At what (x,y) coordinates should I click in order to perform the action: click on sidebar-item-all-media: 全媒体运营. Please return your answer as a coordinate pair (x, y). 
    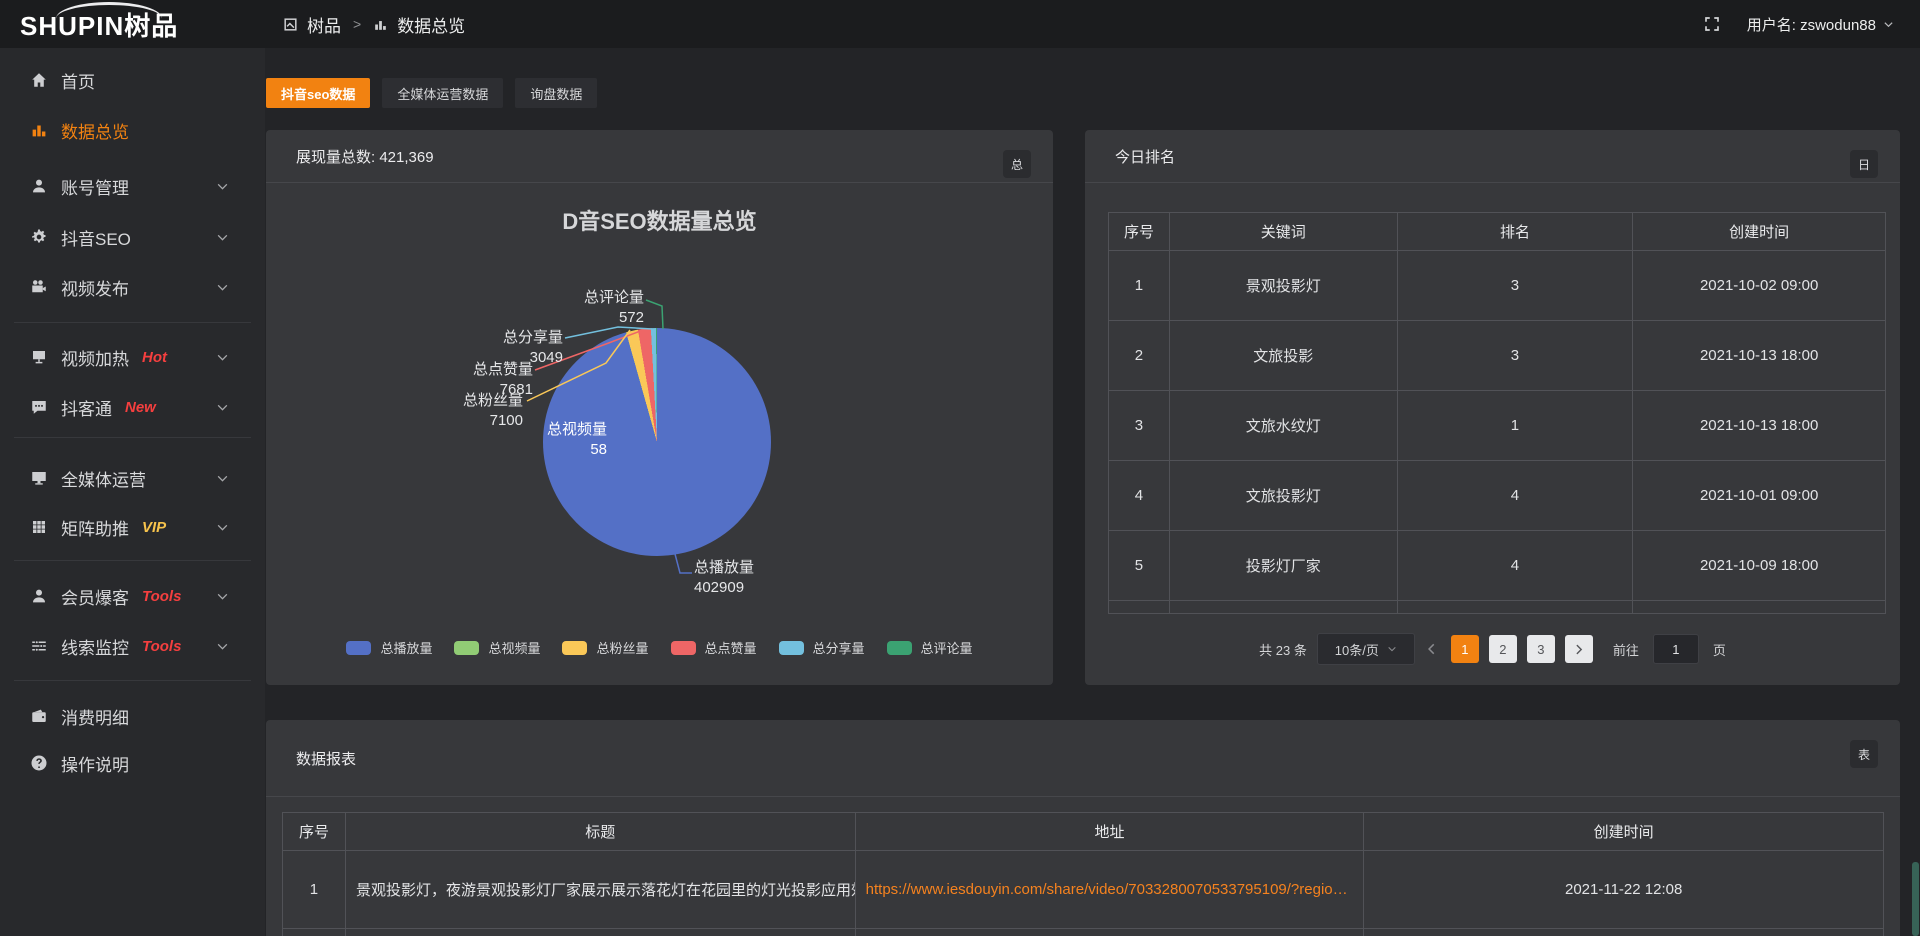
    Looking at the image, I should click on (132, 478).